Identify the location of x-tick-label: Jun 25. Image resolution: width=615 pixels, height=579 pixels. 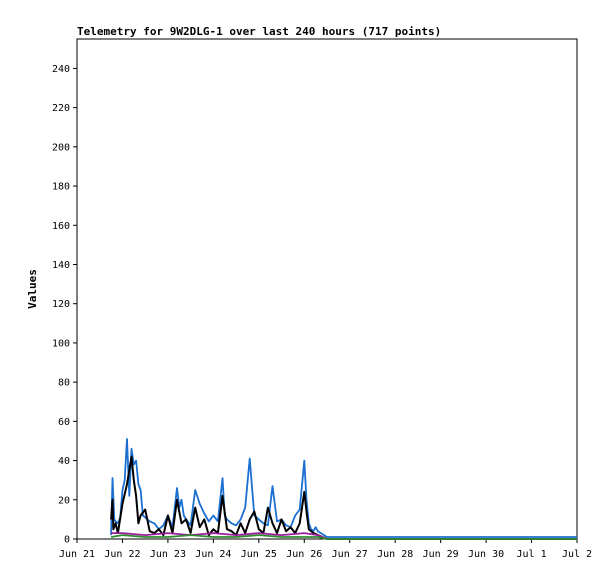
(259, 554).